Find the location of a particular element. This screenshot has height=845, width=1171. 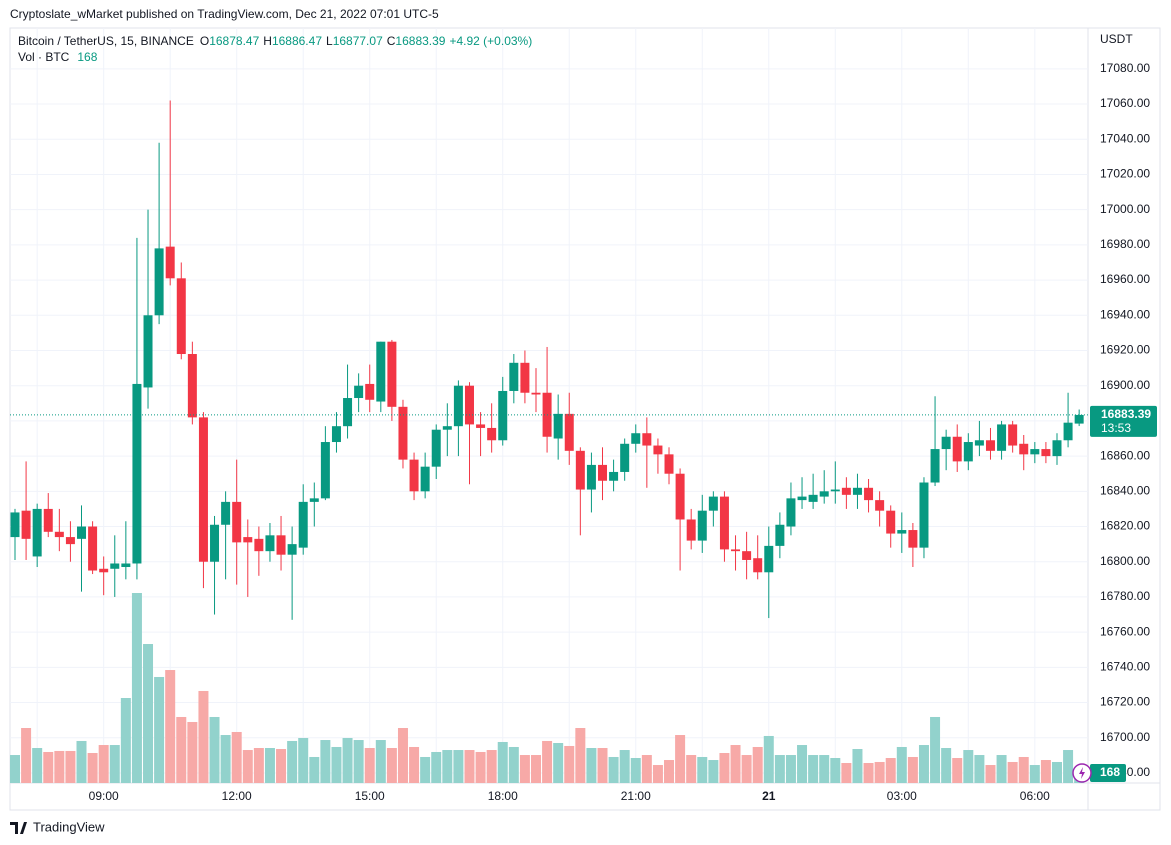

y-tick-label: 16840.00 is located at coordinates (1125, 490).